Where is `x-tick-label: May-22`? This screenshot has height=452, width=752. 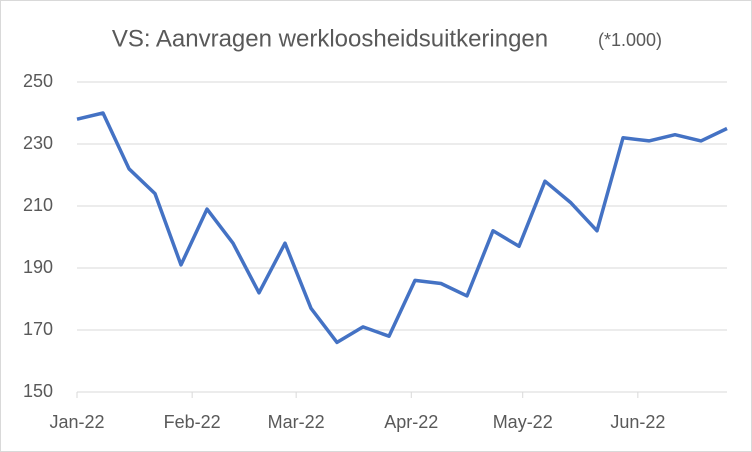 x-tick-label: May-22 is located at coordinates (523, 422).